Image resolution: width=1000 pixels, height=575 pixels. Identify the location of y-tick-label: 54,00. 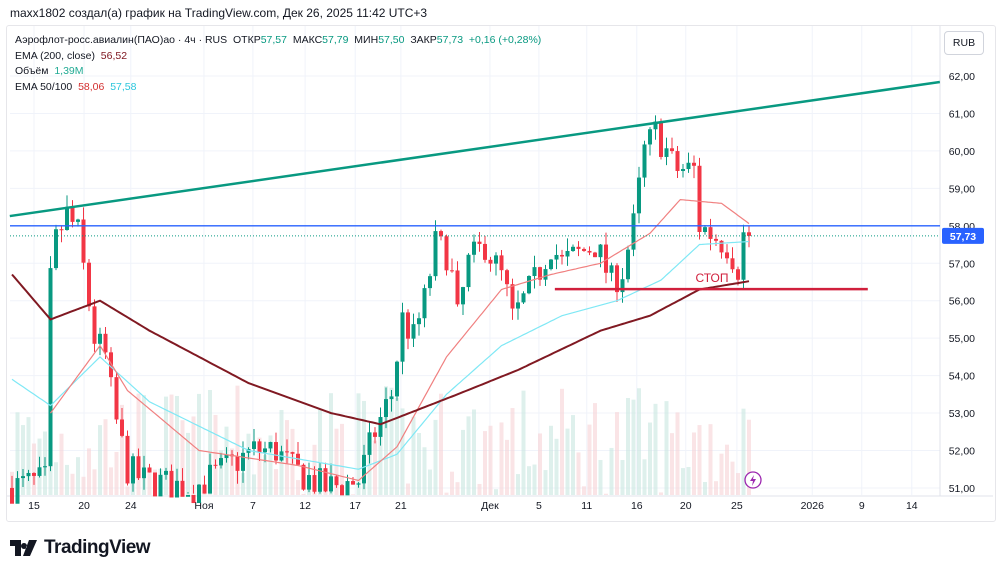
(962, 377).